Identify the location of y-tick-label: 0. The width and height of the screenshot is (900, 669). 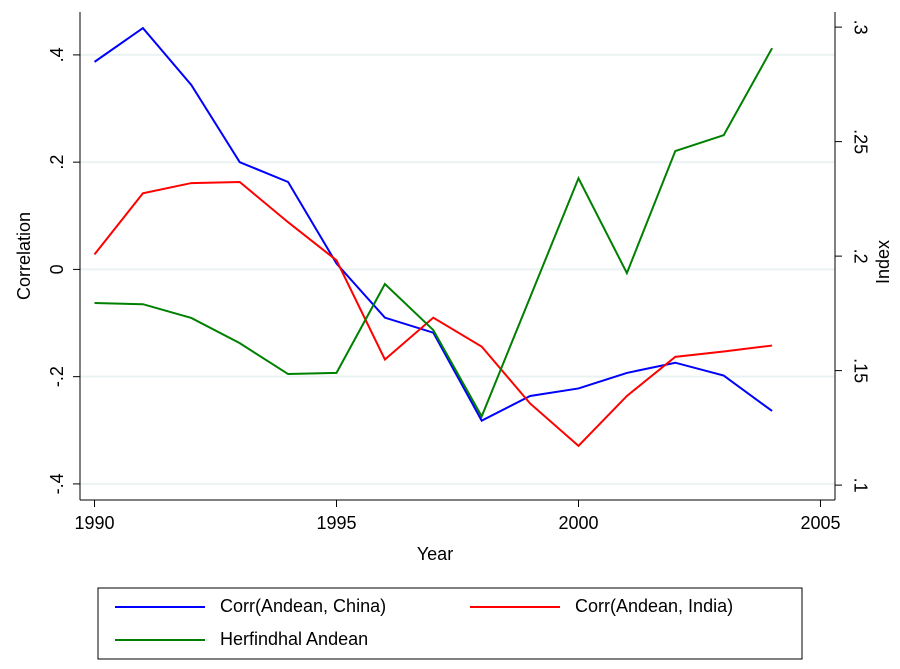
(57, 269).